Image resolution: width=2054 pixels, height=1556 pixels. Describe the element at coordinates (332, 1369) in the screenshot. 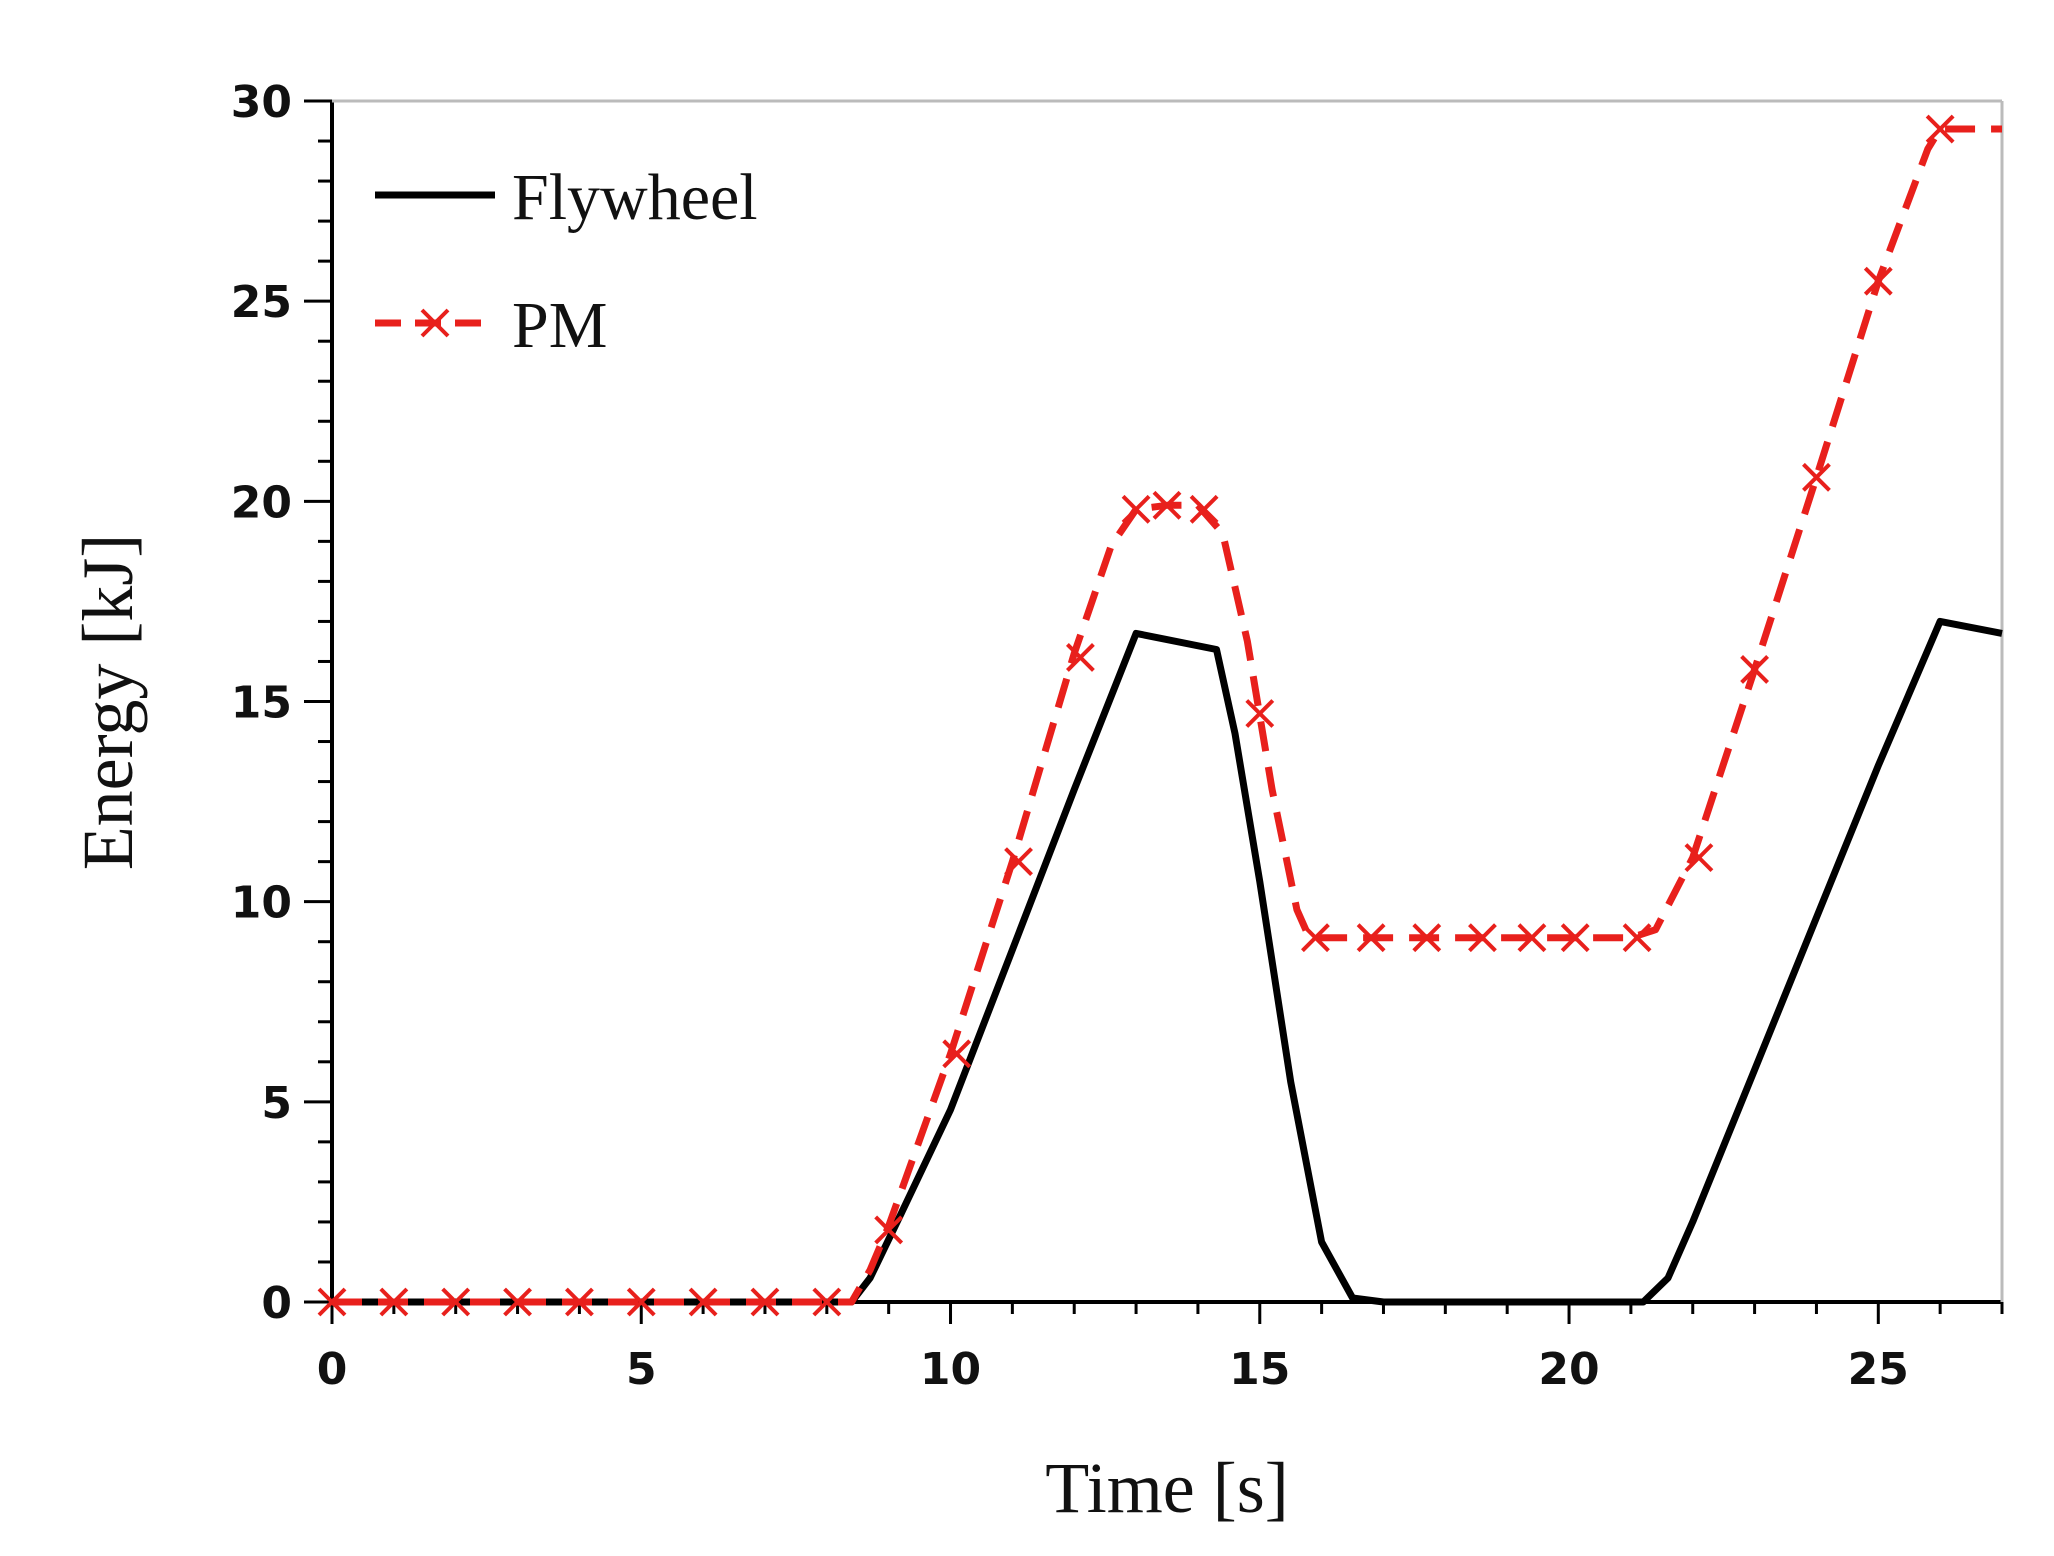

I see `x-tick-label: 0` at that location.